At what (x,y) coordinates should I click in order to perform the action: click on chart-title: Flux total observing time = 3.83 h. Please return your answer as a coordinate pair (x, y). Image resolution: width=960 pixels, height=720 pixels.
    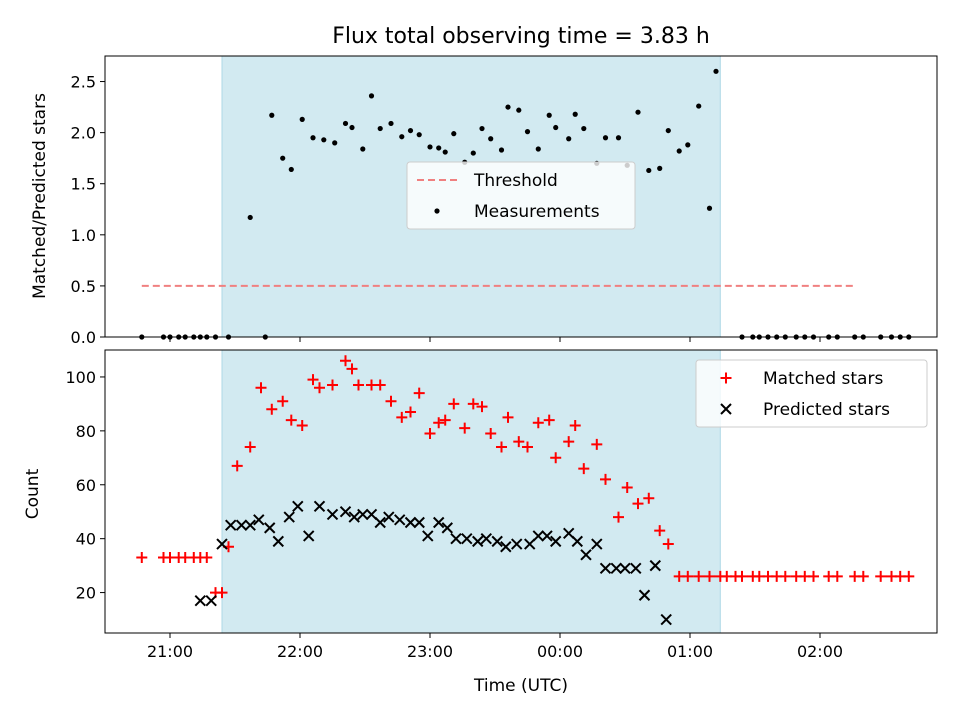
    Looking at the image, I should click on (521, 36).